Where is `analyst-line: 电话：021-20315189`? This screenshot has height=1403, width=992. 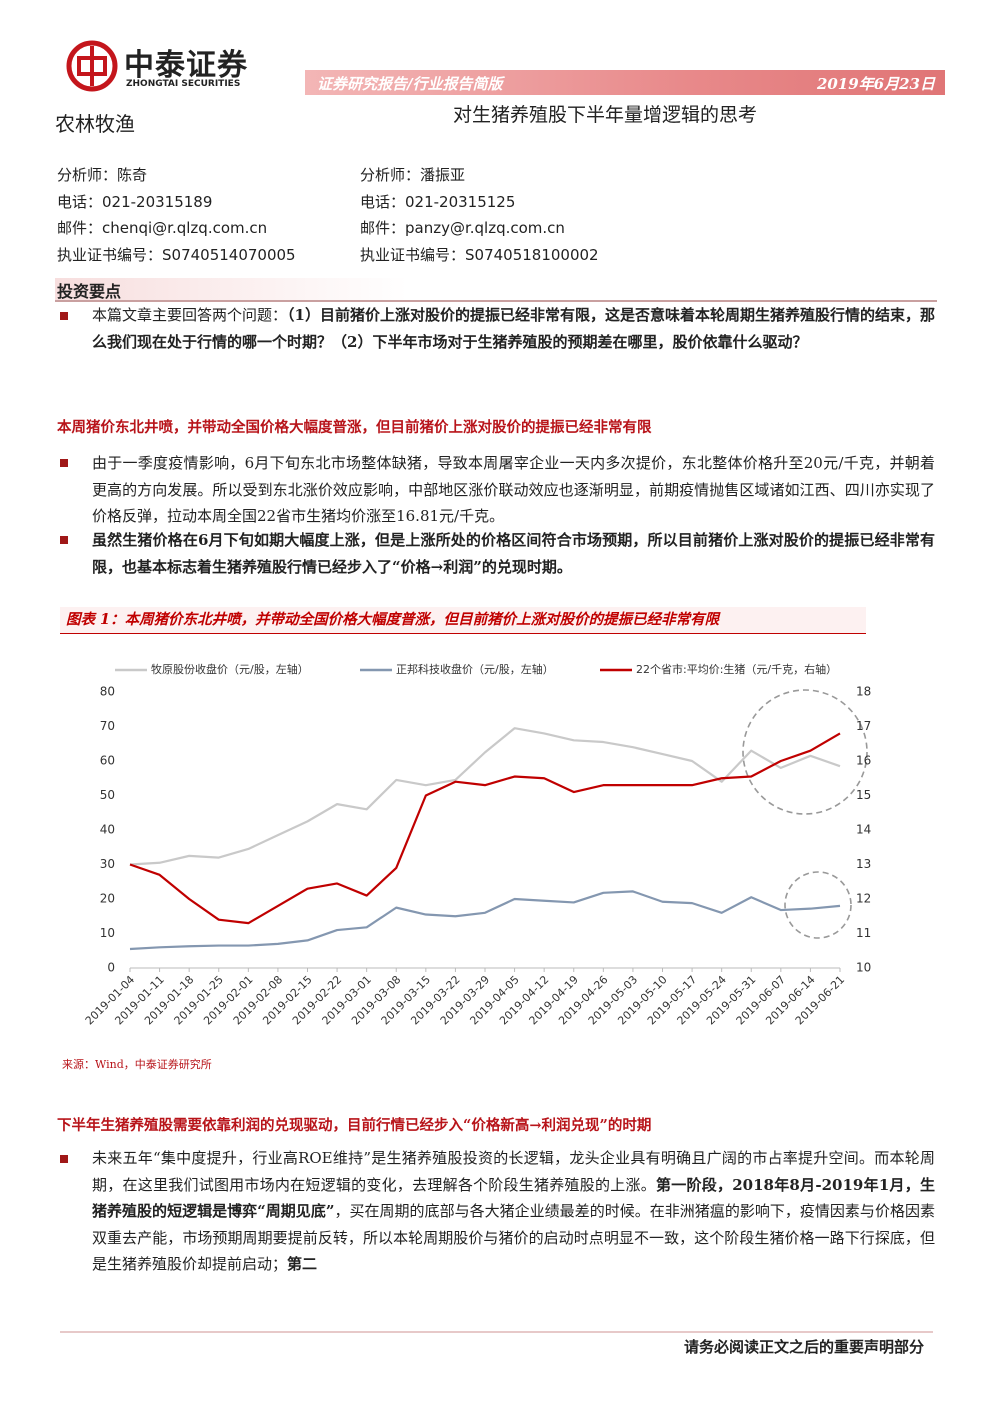 analyst-line: 电话：021-20315189 is located at coordinates (135, 201).